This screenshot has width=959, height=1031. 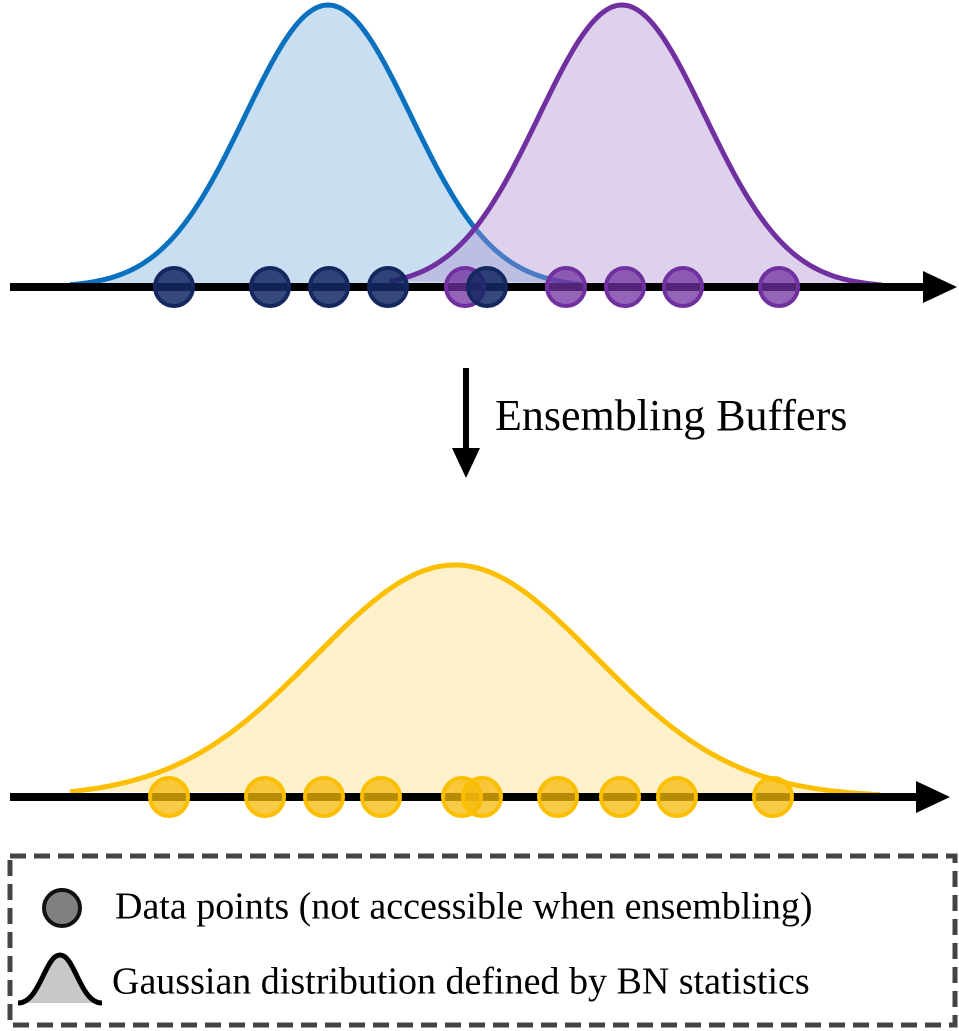 What do you see at coordinates (671, 415) in the screenshot?
I see `arrow-label: Ensembling Buffers` at bounding box center [671, 415].